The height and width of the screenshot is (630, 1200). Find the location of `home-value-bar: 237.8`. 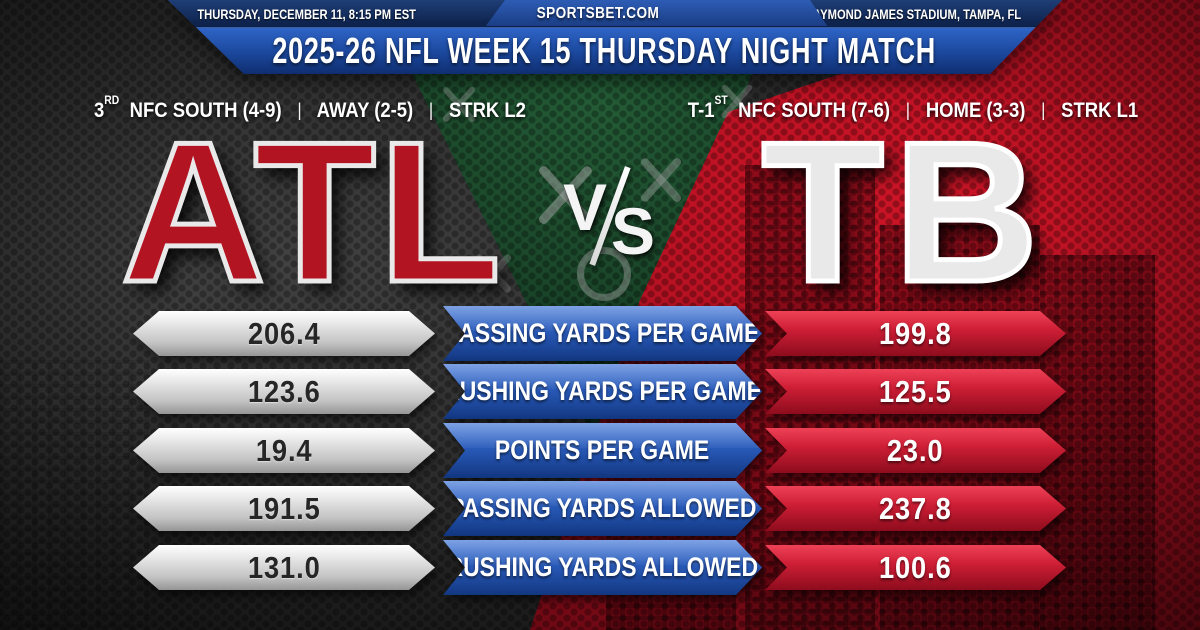

home-value-bar: 237.8 is located at coordinates (915, 508).